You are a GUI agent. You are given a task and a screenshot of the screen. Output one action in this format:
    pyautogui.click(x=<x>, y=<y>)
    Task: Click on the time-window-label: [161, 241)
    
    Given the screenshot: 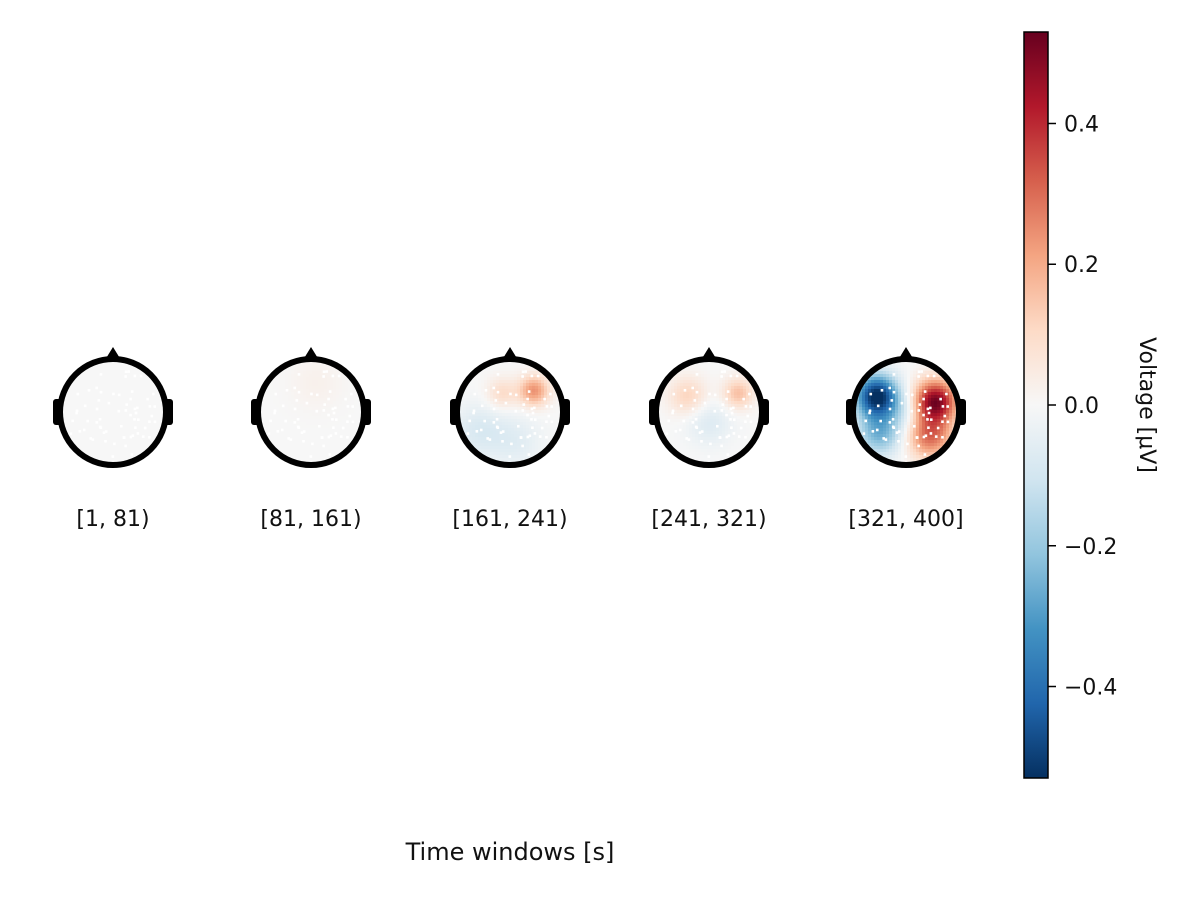 What is the action you would take?
    pyautogui.click(x=509, y=519)
    